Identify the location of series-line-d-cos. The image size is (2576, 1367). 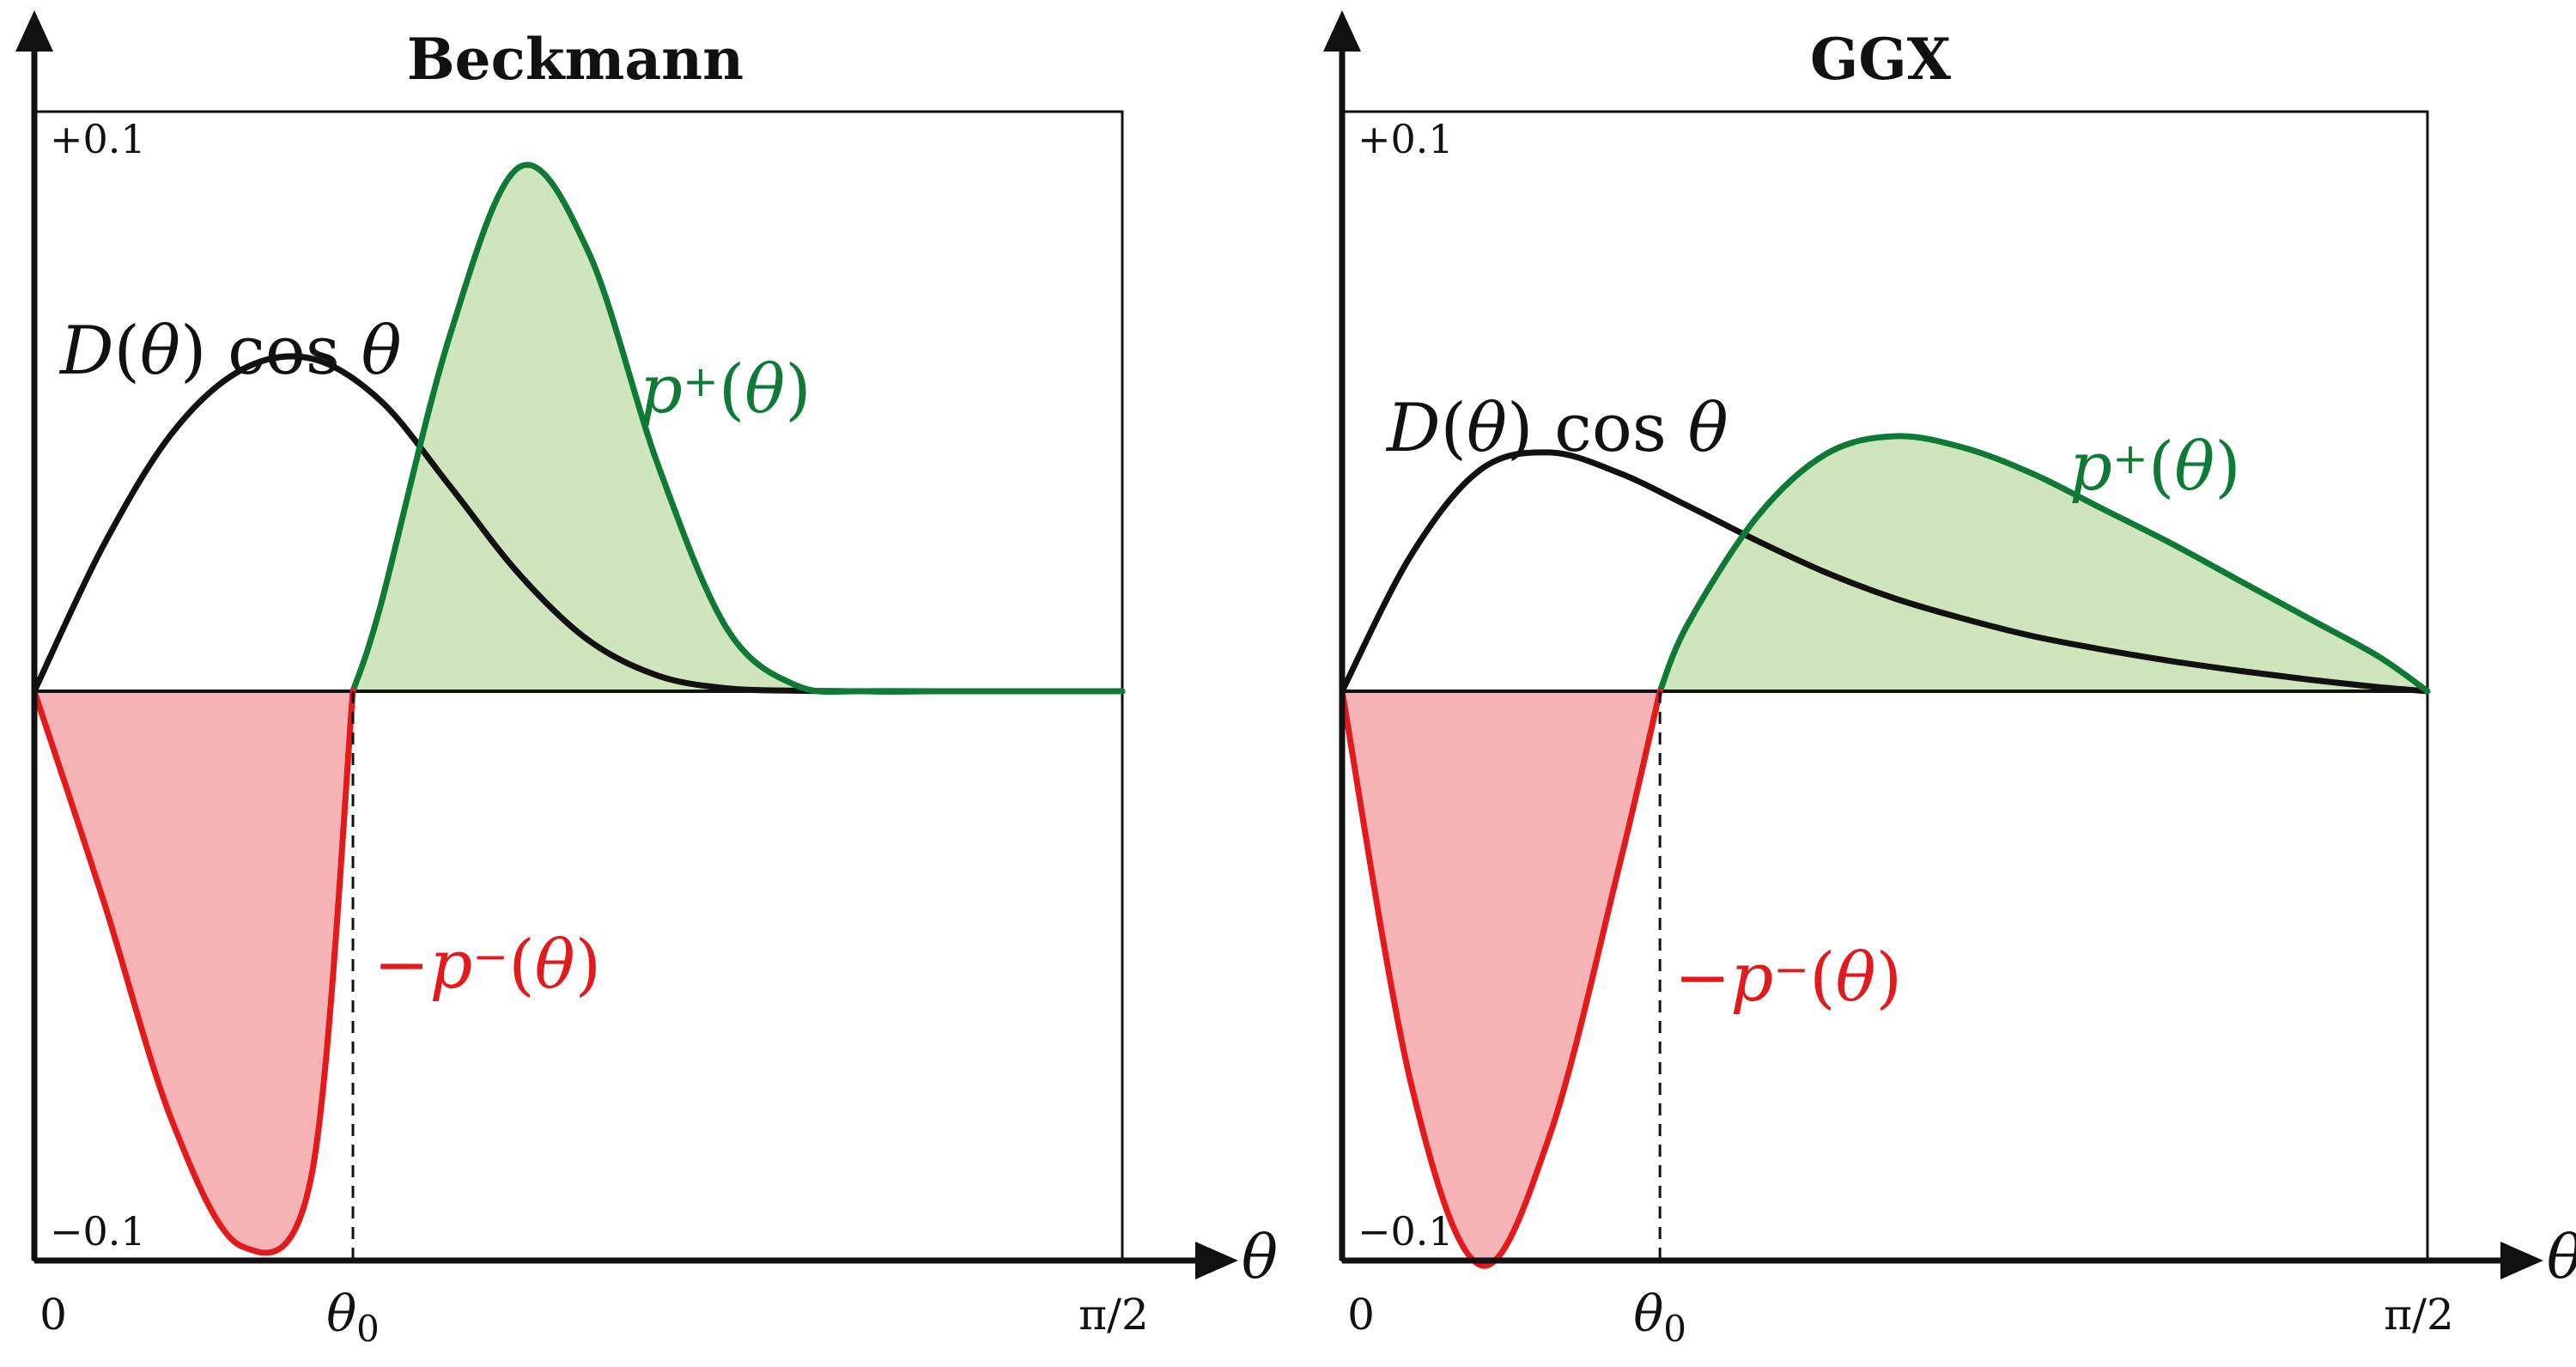
(1885, 572).